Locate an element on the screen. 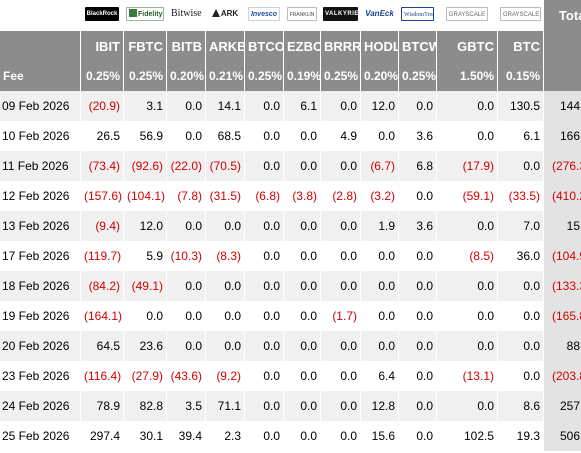 This screenshot has height=453, width=581. total-cell: 88.1 is located at coordinates (562, 346).